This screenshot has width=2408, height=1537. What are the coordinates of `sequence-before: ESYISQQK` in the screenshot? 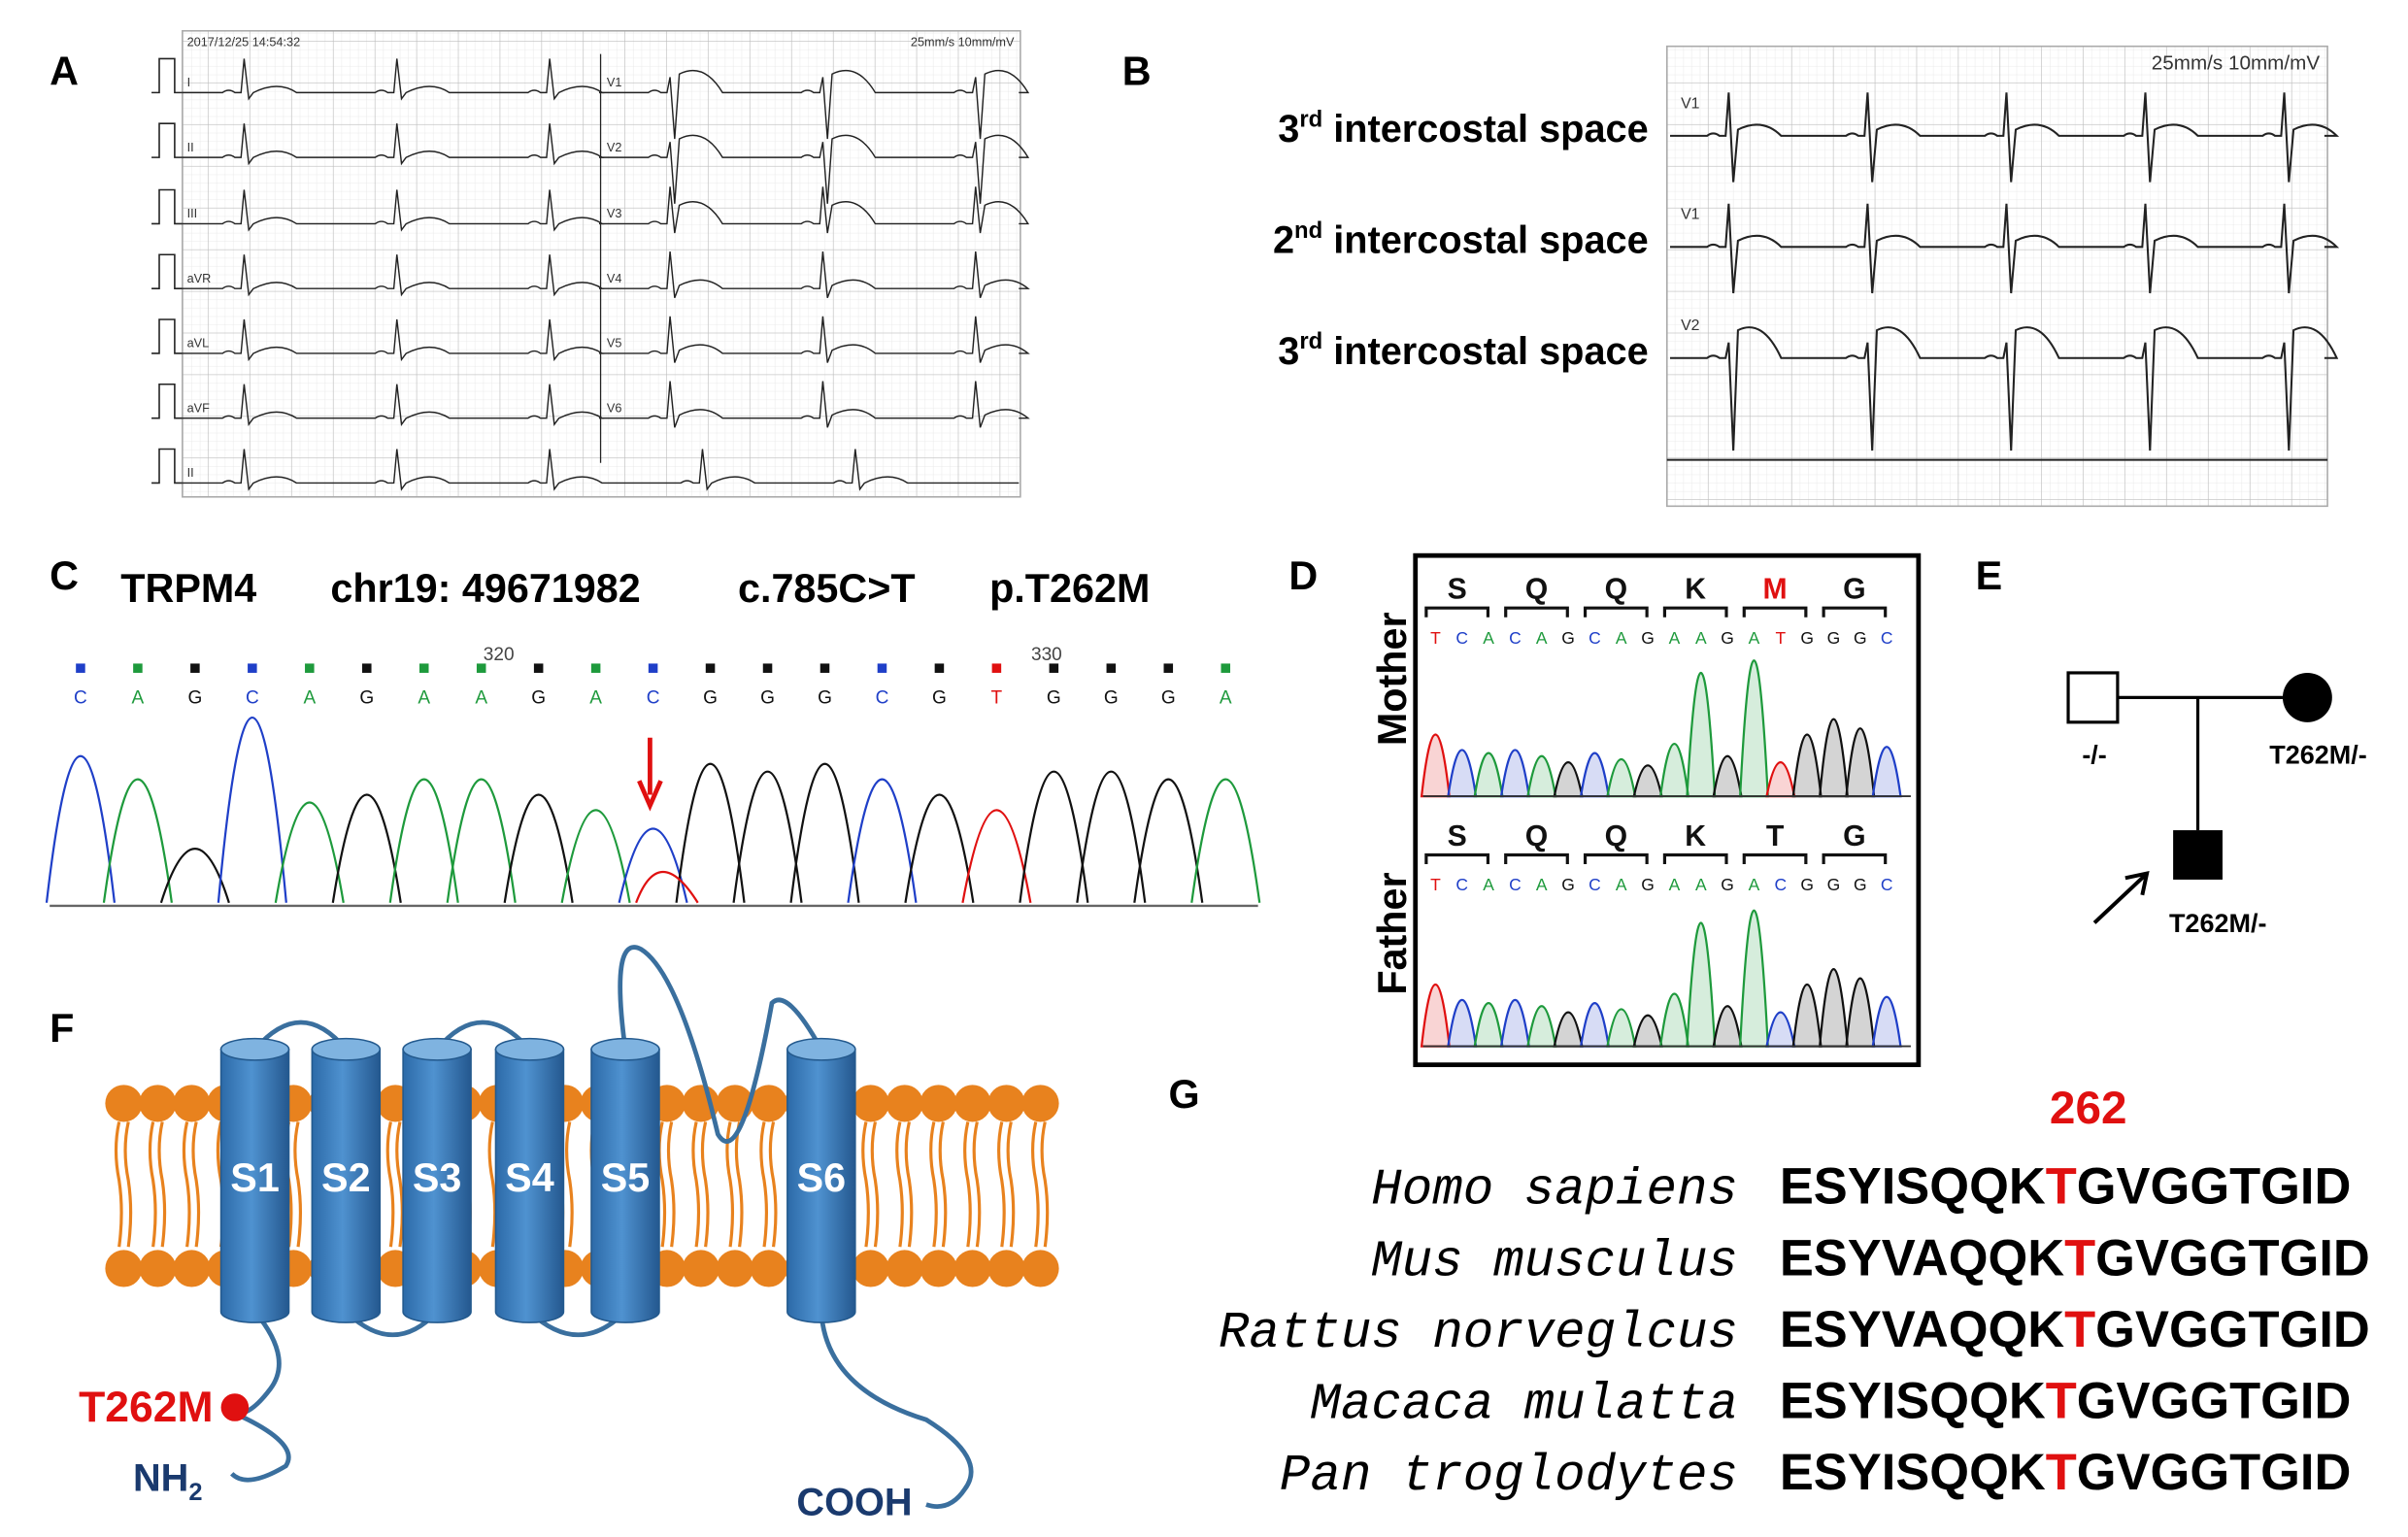 It's located at (1913, 1401).